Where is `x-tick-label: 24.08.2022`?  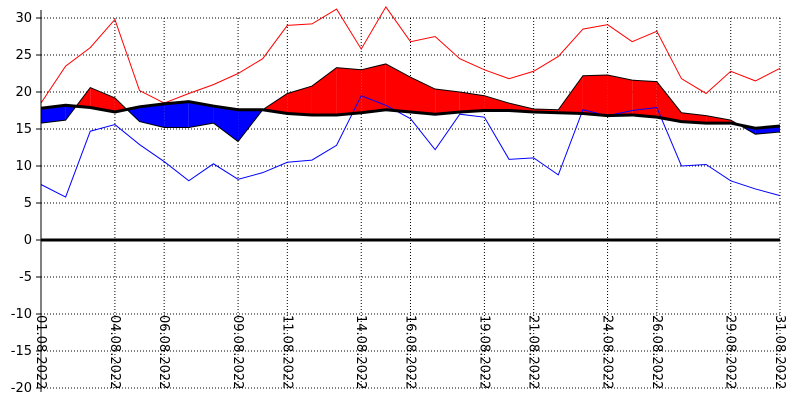
x-tick-label: 24.08.2022 is located at coordinates (607, 352).